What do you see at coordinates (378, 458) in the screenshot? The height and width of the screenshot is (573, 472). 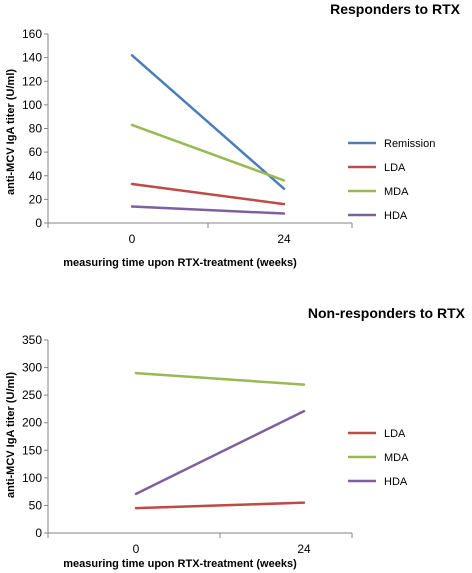 I see `legend: LDA MDA HDA` at bounding box center [378, 458].